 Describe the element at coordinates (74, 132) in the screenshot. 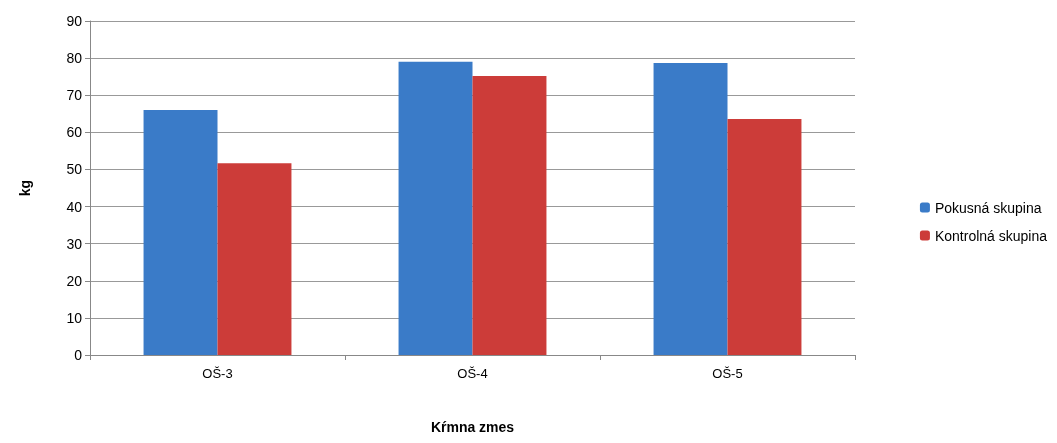

I see `y-tick-label: 60` at that location.